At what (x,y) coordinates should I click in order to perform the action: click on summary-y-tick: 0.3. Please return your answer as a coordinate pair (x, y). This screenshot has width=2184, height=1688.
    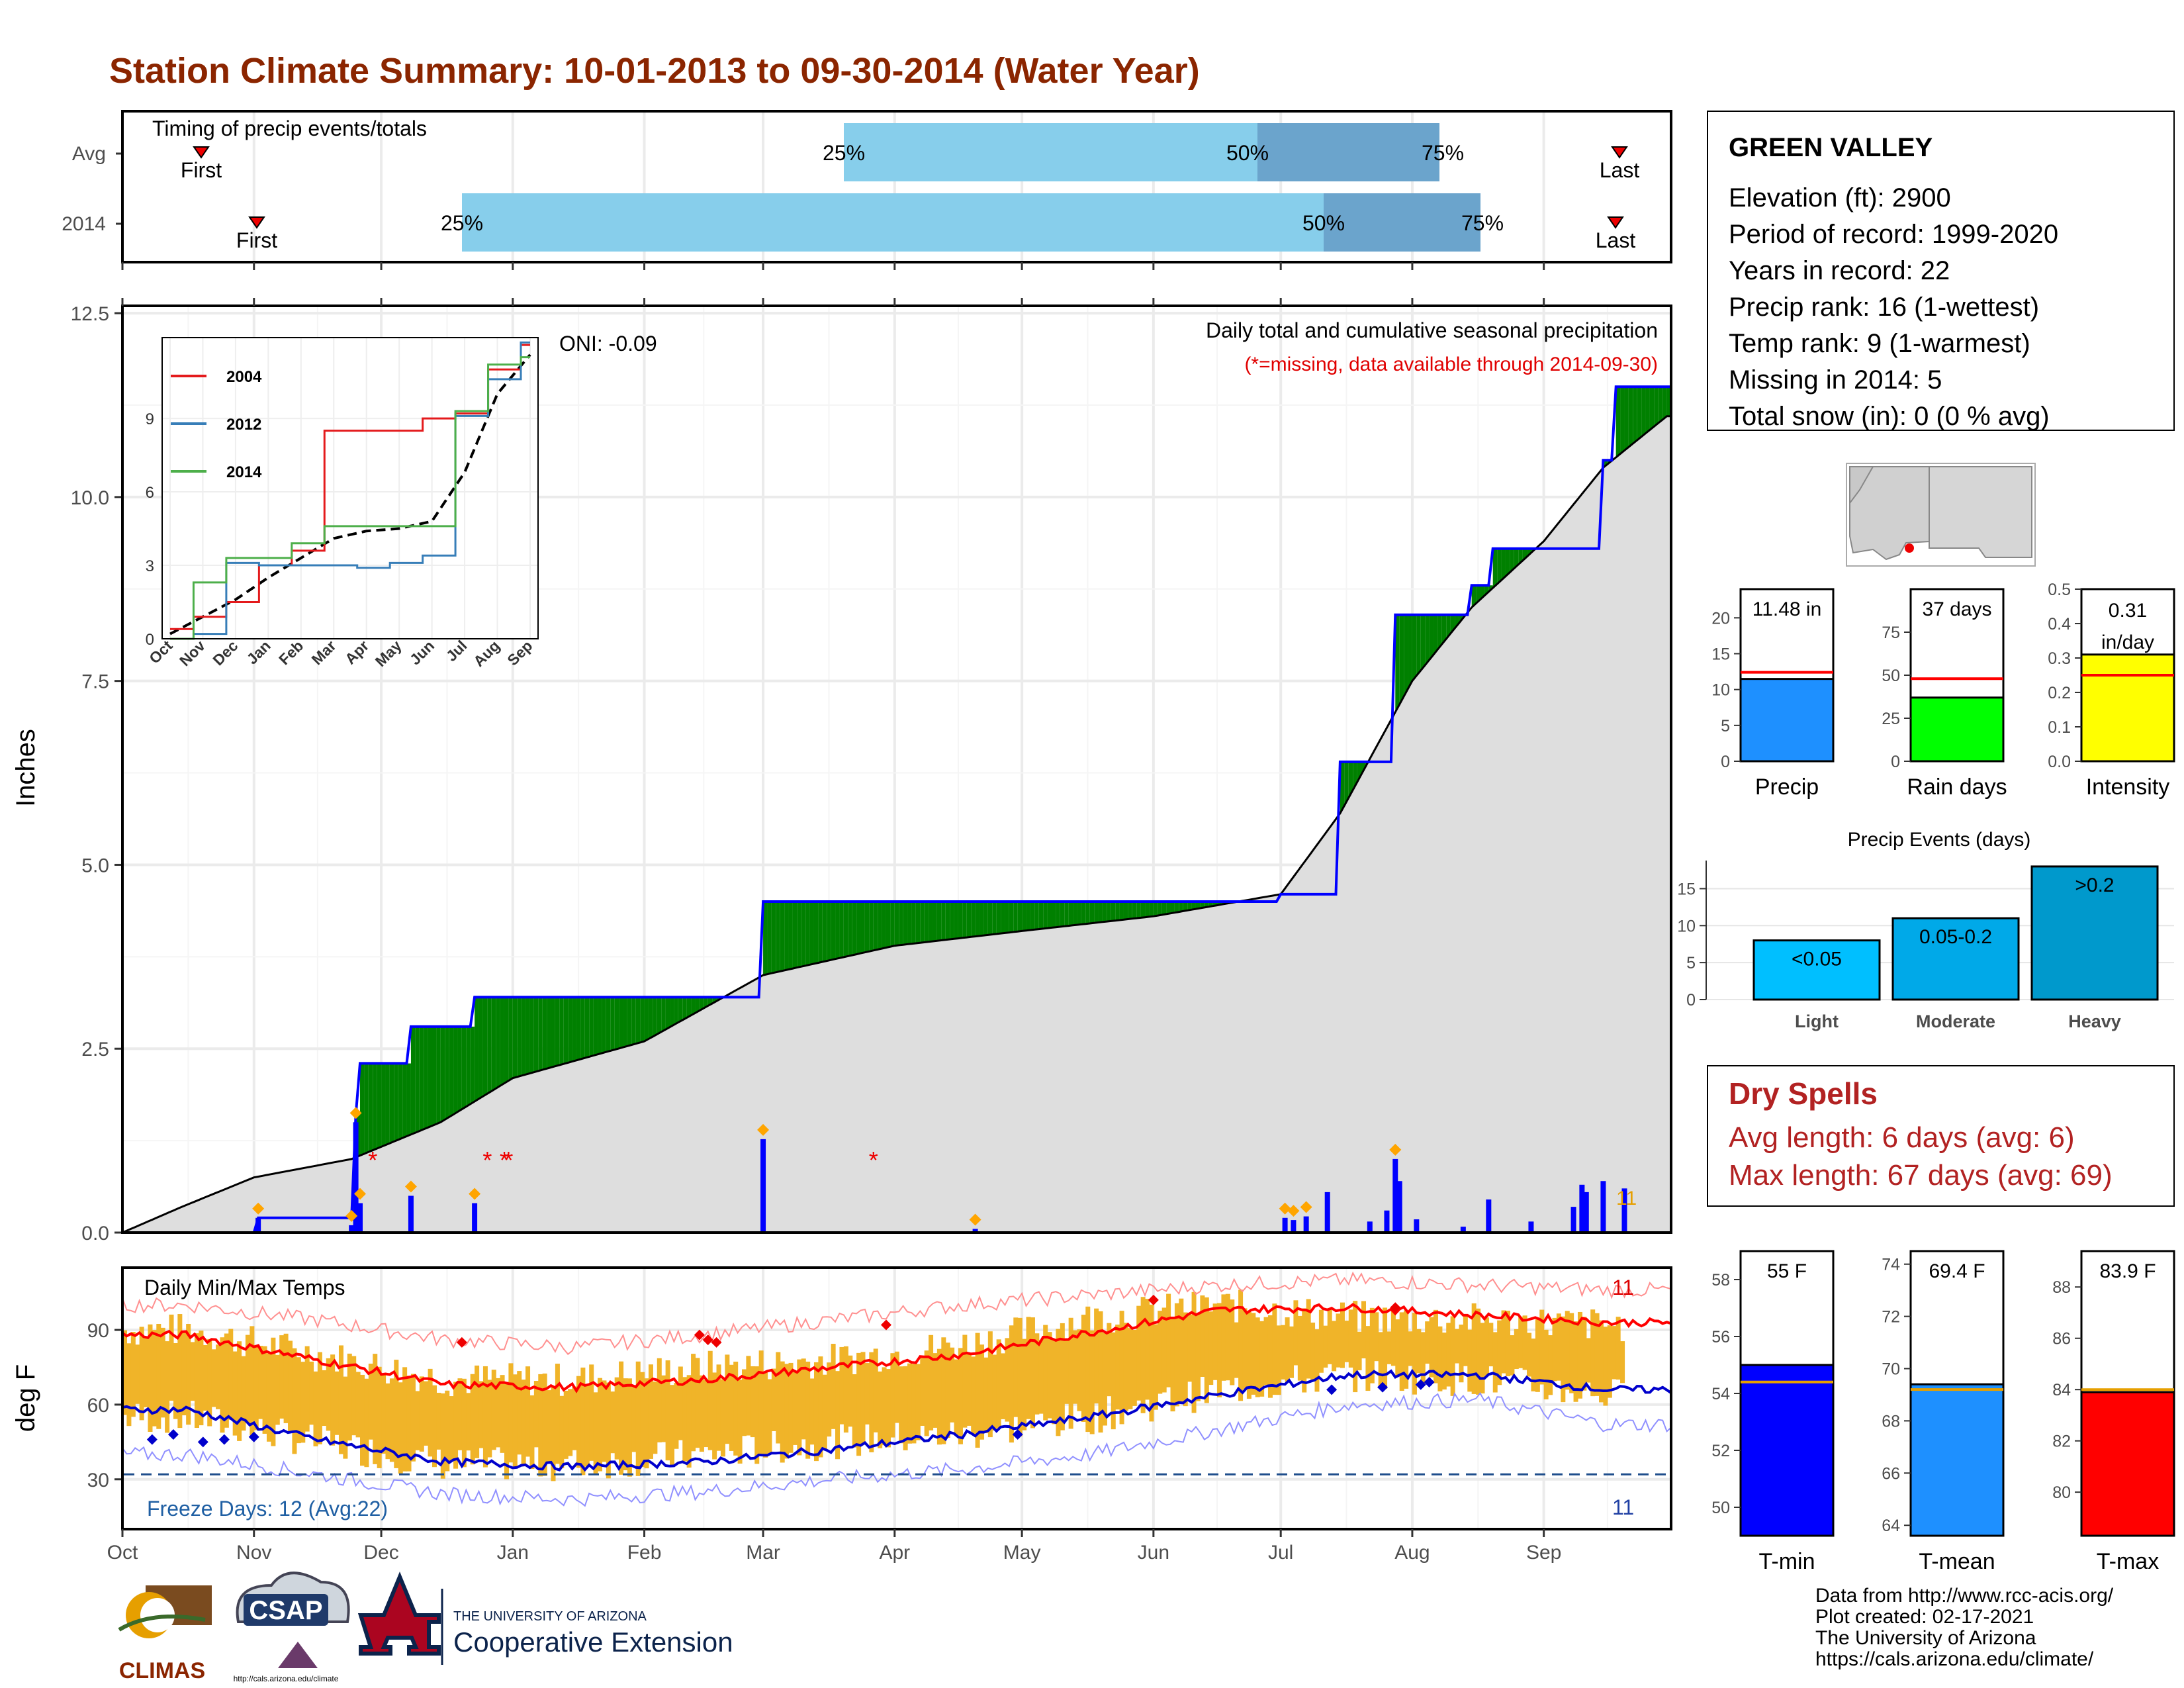
    Looking at the image, I should click on (2059, 658).